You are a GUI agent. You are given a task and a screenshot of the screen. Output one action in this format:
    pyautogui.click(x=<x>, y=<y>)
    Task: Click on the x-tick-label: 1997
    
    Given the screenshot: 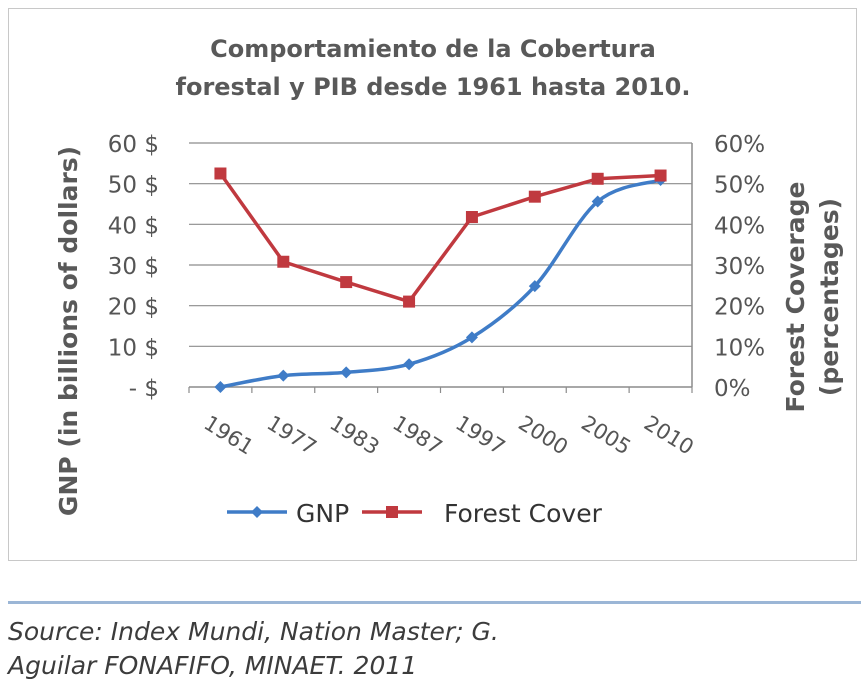 What is the action you would take?
    pyautogui.click(x=480, y=435)
    